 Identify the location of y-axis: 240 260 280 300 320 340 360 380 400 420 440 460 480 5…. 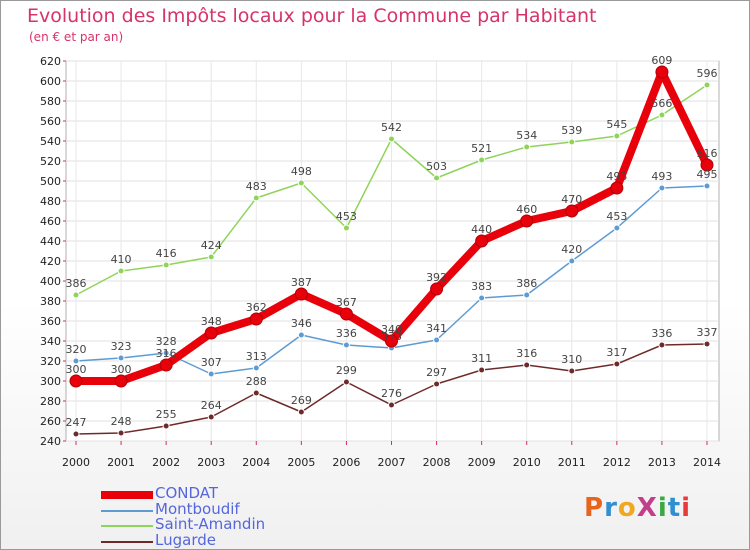
(53, 251).